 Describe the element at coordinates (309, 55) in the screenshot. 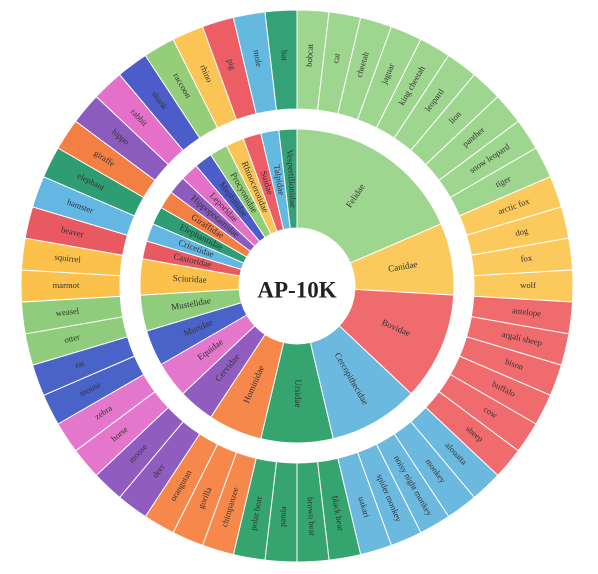

I see `species-label-bobcat: bobcat` at that location.